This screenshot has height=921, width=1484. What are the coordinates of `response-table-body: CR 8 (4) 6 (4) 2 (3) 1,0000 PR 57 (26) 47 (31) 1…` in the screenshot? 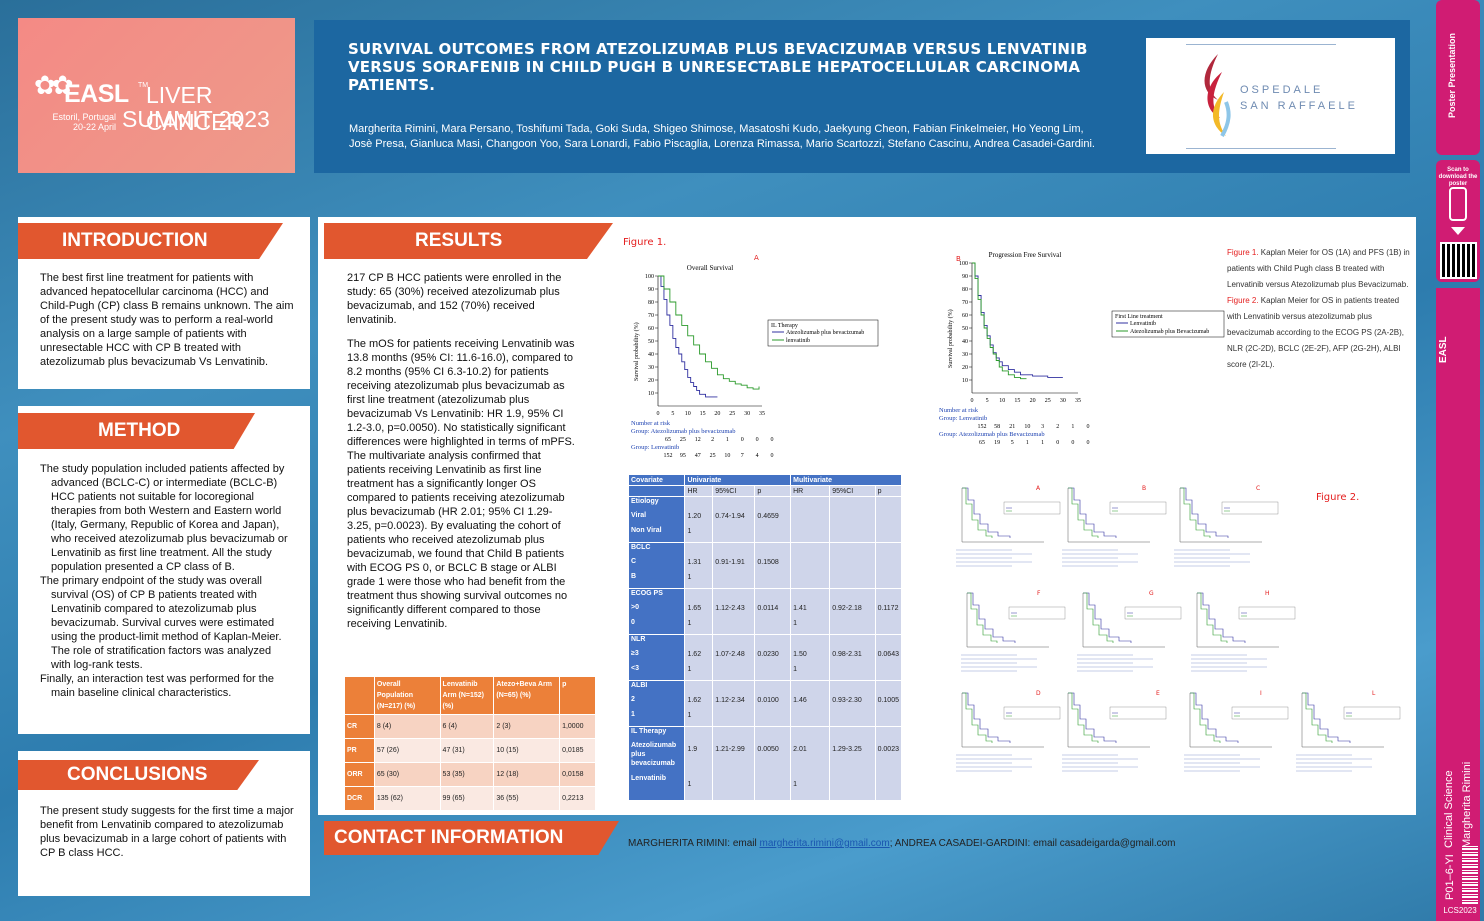 It's located at (470, 762).